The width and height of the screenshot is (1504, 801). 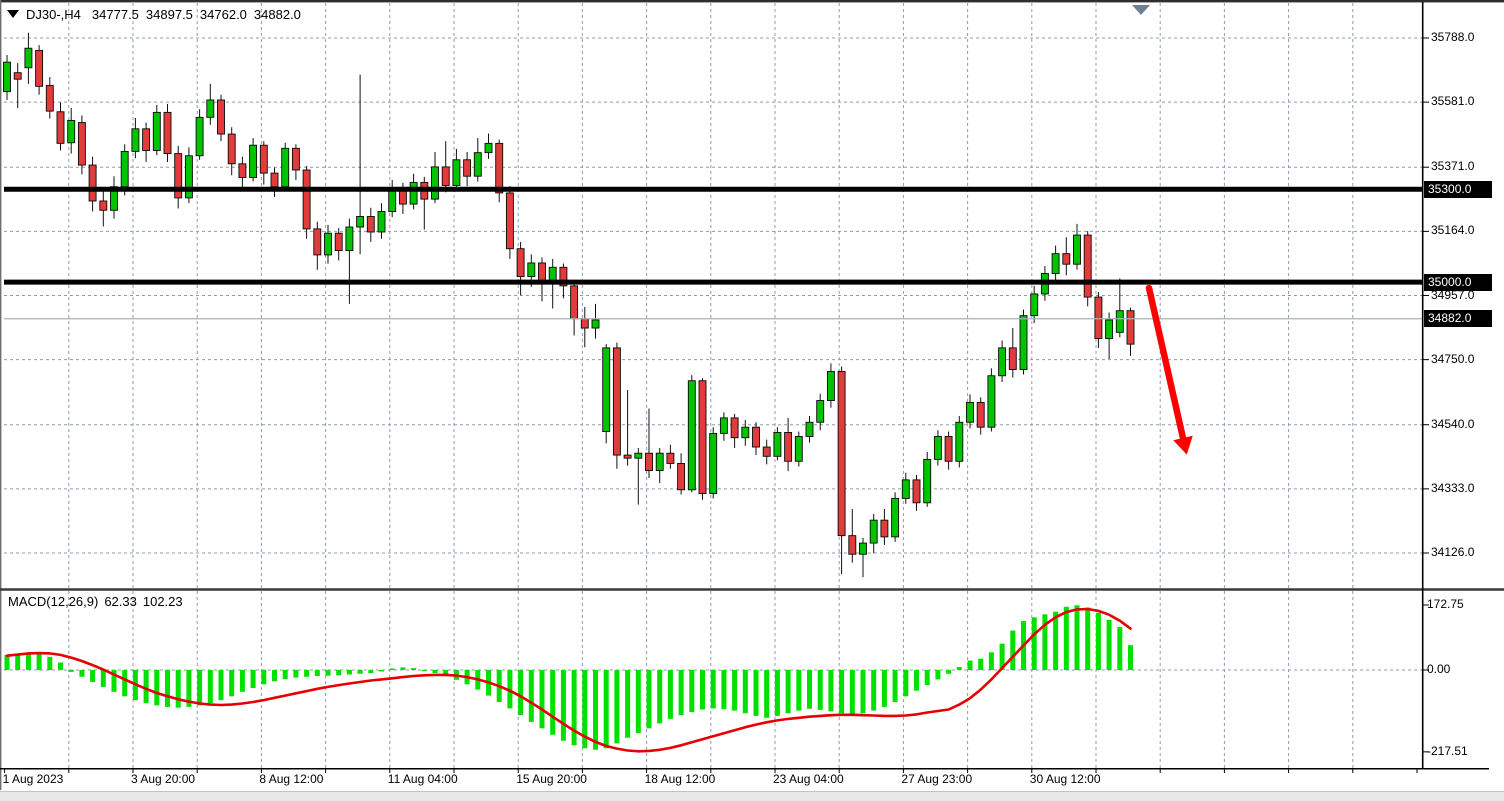 What do you see at coordinates (157, 14) in the screenshot?
I see `chart-title: DJ30-,H4 34777.5 34897.5 34762.0 34882.0` at bounding box center [157, 14].